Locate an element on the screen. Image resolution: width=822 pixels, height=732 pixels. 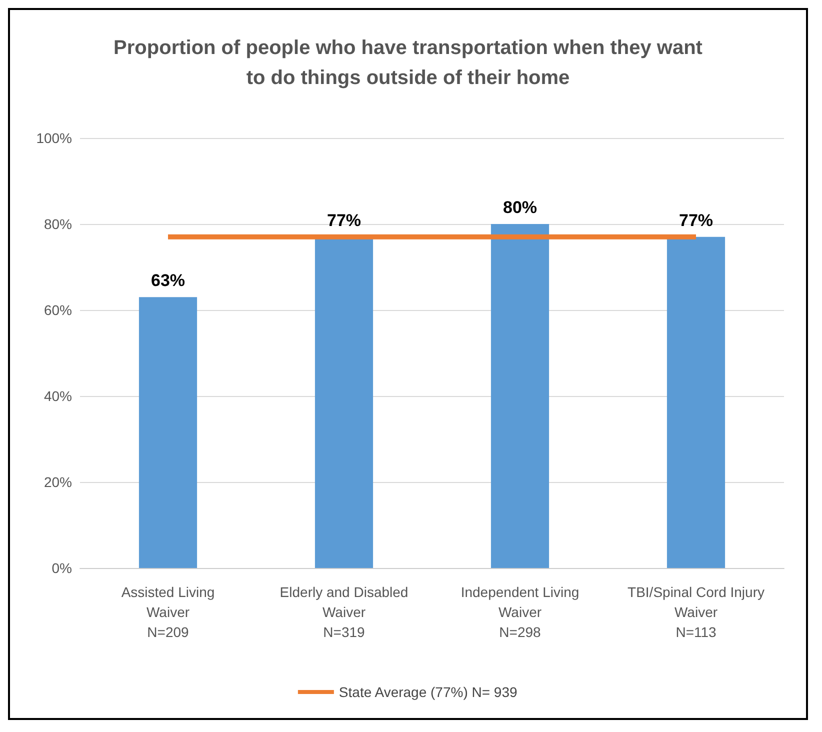
x-tick-label: Elderly and Disabled Waiver N=319 is located at coordinates (344, 612).